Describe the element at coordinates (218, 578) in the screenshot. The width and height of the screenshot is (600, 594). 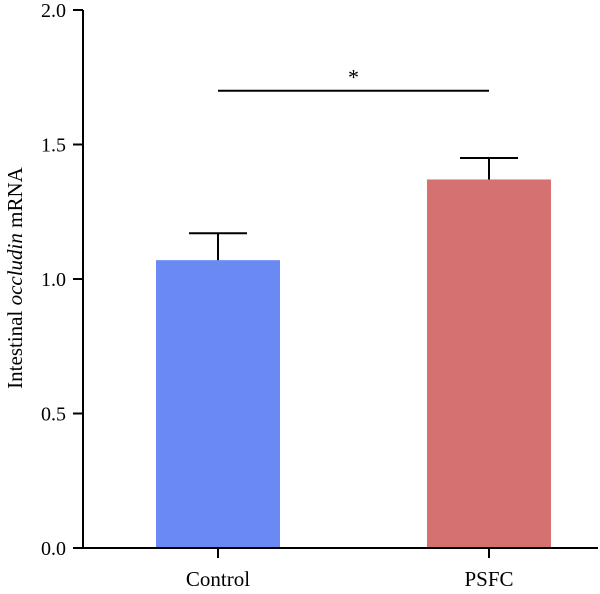
I see `x-category-label-control: Control` at that location.